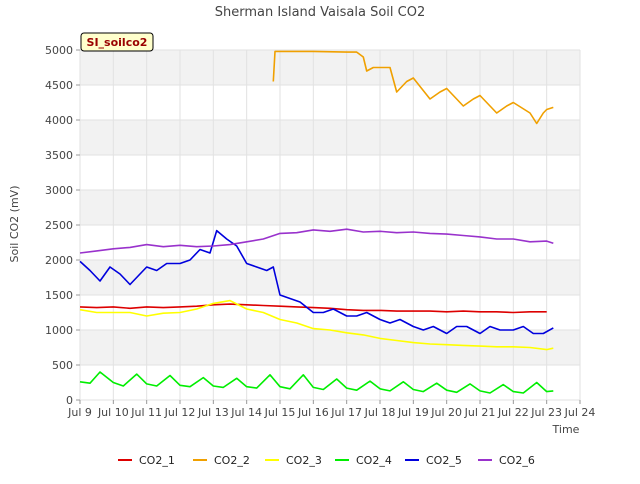  Describe the element at coordinates (313, 412) in the screenshot. I see `x-tick-label: Jul 16` at that location.